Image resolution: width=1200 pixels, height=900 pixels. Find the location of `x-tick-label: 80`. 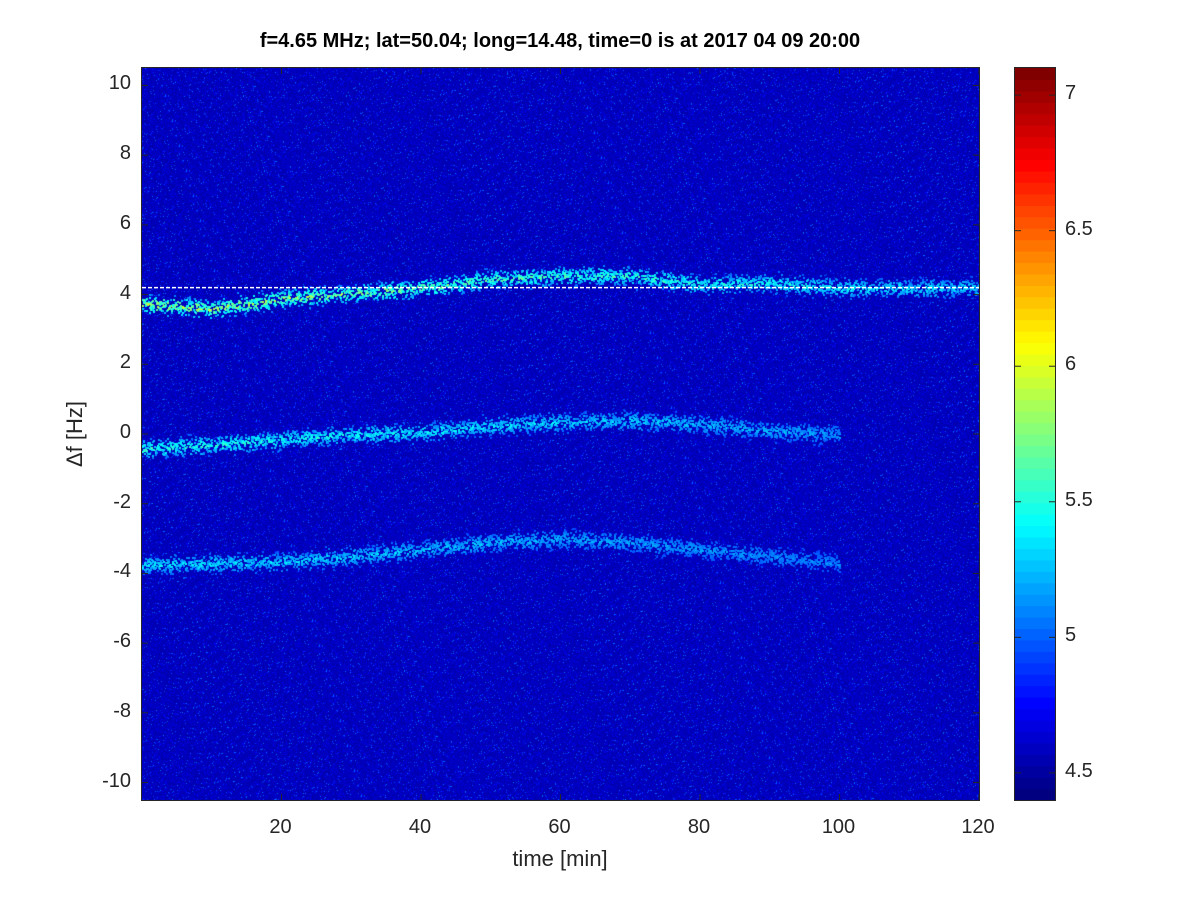

x-tick-label: 80 is located at coordinates (699, 827).